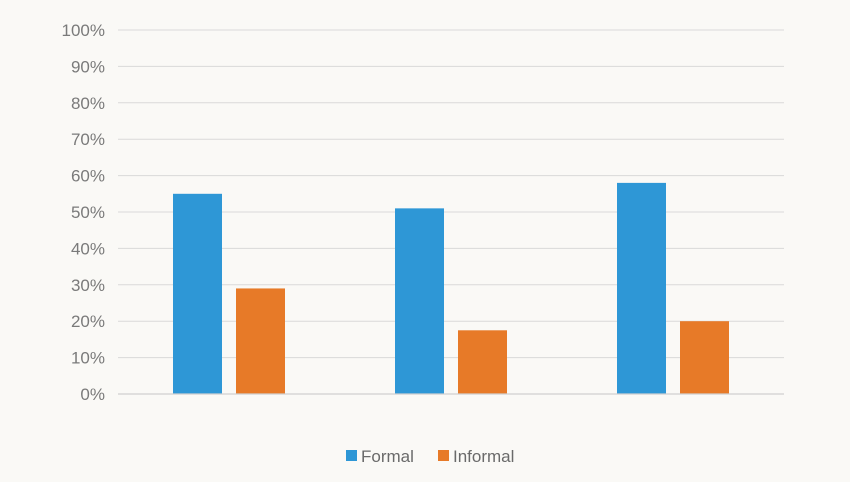 This screenshot has height=482, width=850. What do you see at coordinates (88, 248) in the screenshot?
I see `y-tick-label: 40%` at bounding box center [88, 248].